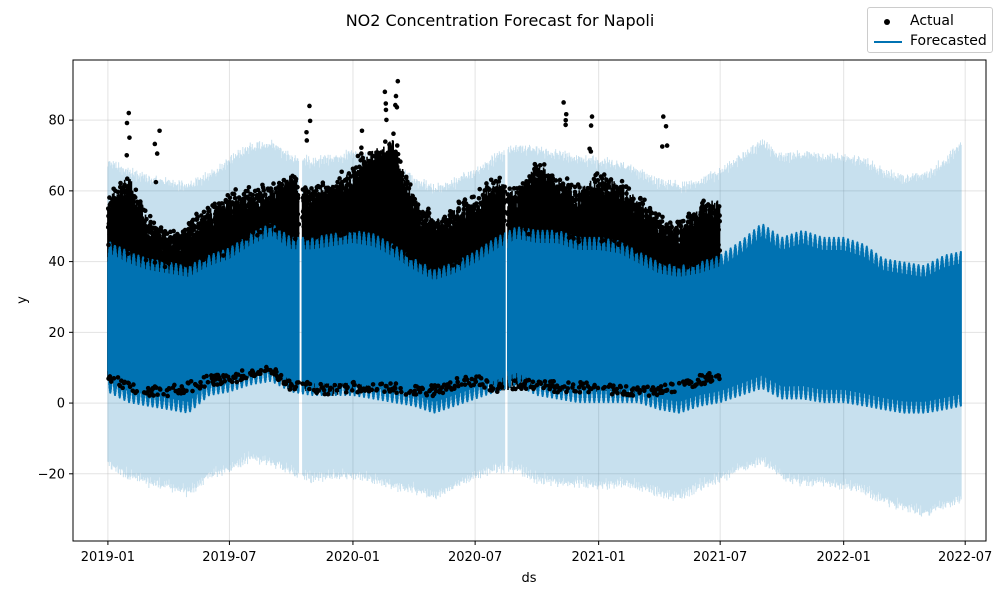  I want to click on x-tick-label: 2020-07, so click(475, 557).